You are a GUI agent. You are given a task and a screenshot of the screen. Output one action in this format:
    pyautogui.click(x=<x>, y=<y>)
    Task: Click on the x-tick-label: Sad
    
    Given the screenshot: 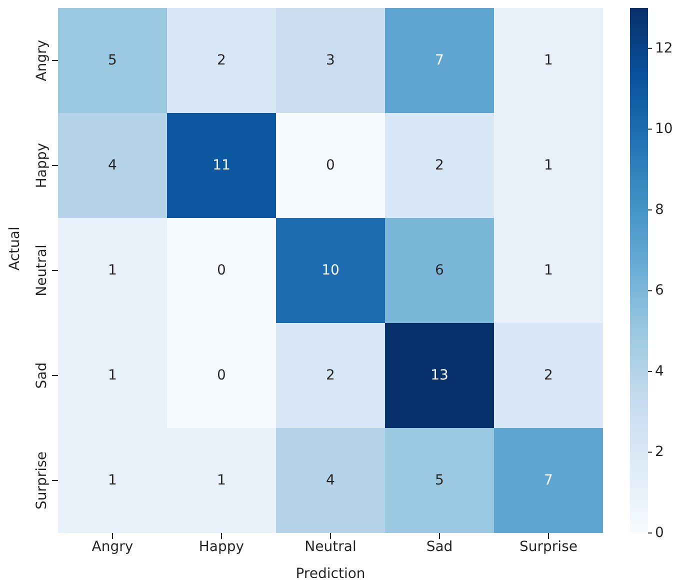 What is the action you would take?
    pyautogui.click(x=439, y=546)
    